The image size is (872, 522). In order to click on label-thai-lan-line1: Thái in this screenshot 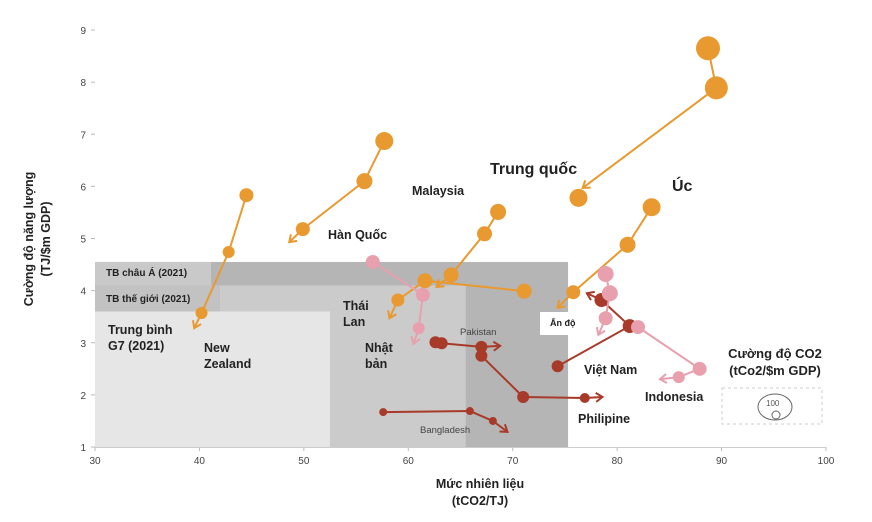, I will do `click(356, 306)`.